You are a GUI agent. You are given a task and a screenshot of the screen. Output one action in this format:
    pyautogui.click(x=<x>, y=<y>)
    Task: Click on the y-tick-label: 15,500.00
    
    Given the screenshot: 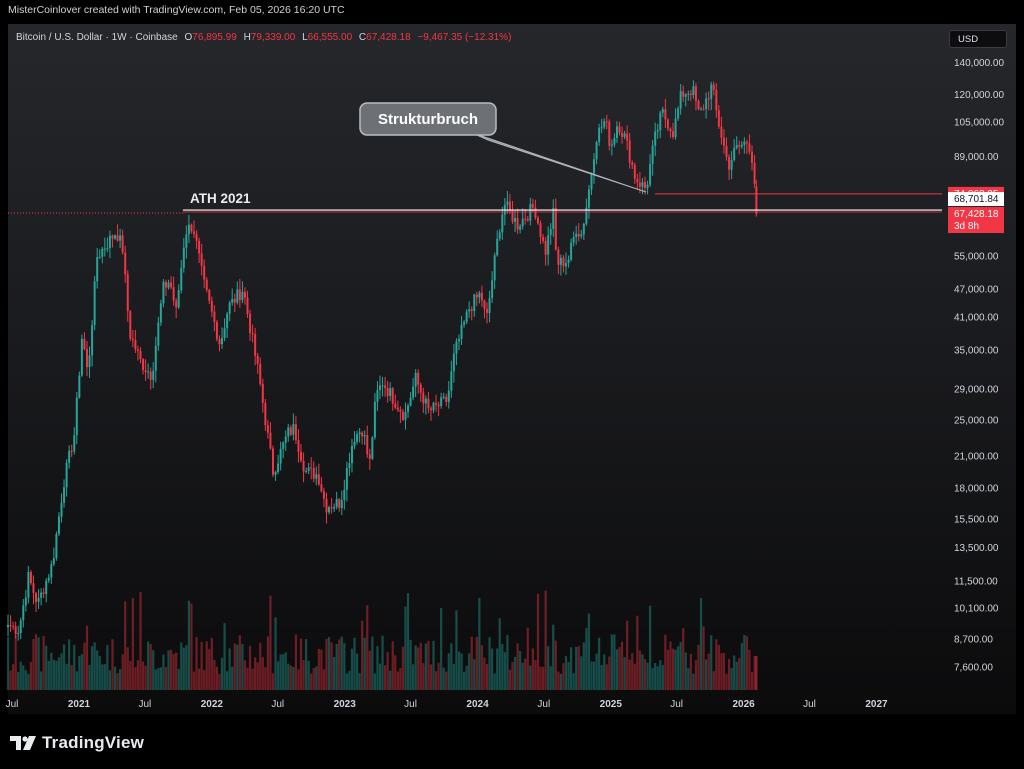 What is the action you would take?
    pyautogui.click(x=976, y=520)
    